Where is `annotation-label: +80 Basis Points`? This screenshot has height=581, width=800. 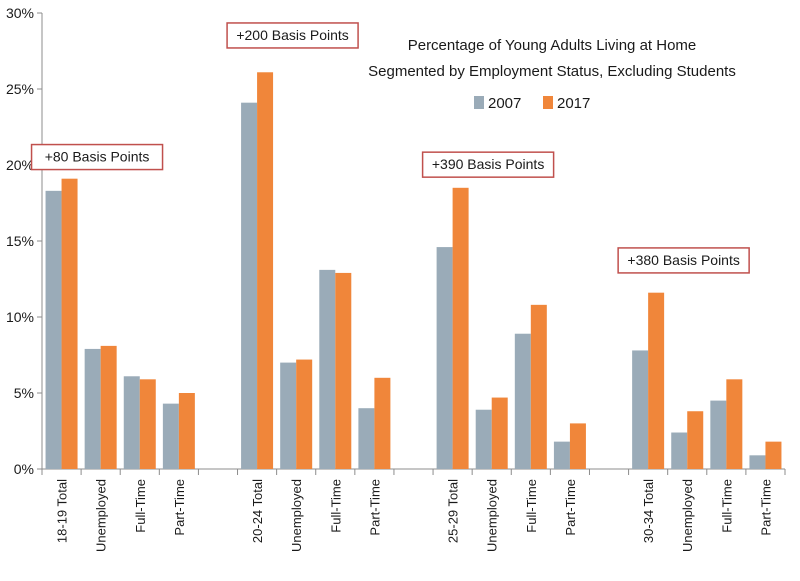 annotation-label: +80 Basis Points is located at coordinates (97, 157).